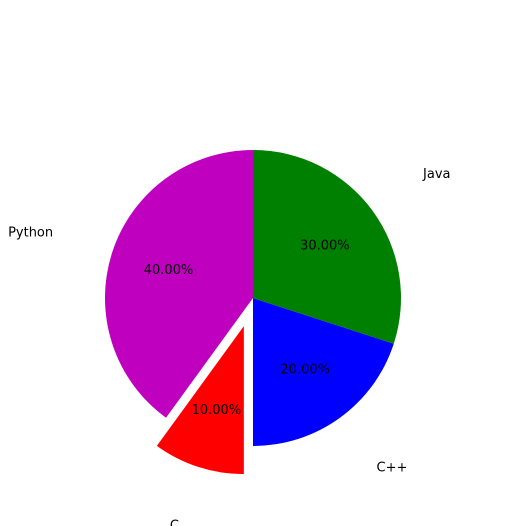 This screenshot has height=526, width=522. Describe the element at coordinates (436, 174) in the screenshot. I see `category-label-java: Java` at that location.